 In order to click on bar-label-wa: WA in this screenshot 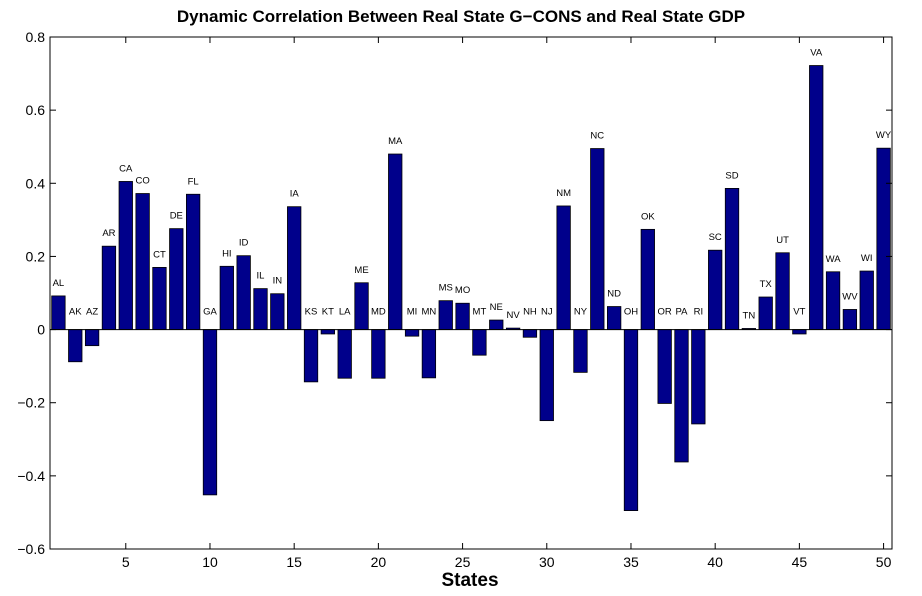, I will do `click(834, 259)`.